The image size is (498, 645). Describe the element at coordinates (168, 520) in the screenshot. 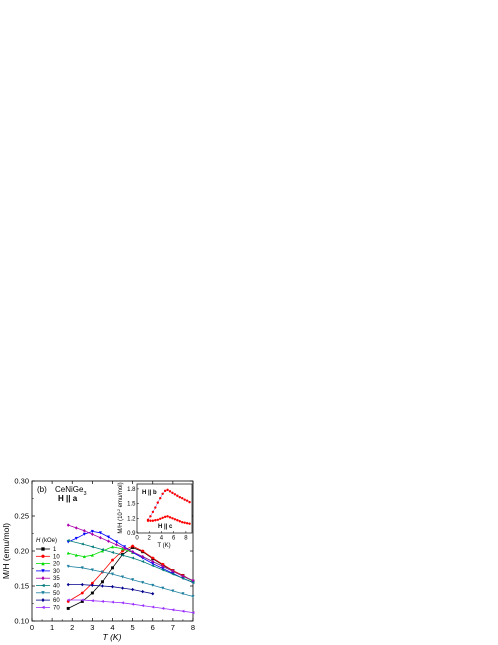

I see `inset-series-h-c` at that location.